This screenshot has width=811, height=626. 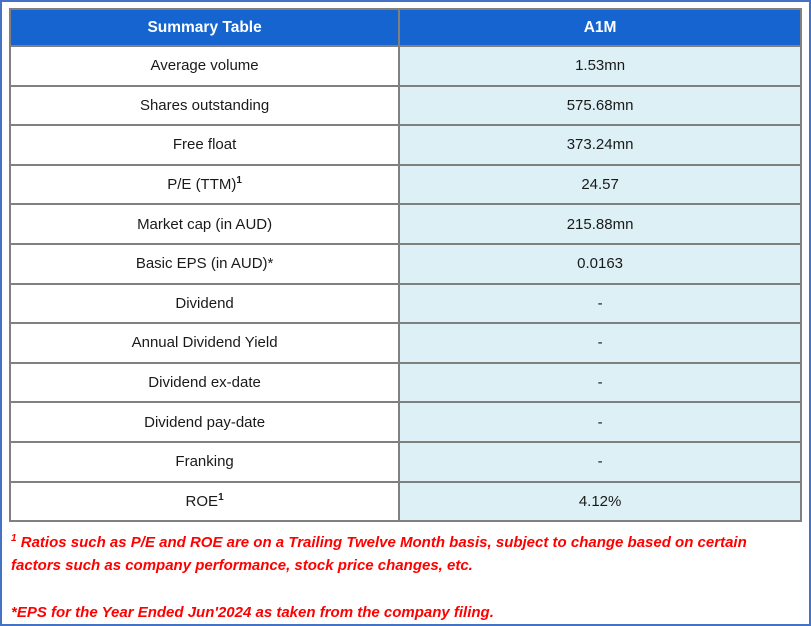 What do you see at coordinates (600, 263) in the screenshot?
I see `metric-value: 0.0163` at bounding box center [600, 263].